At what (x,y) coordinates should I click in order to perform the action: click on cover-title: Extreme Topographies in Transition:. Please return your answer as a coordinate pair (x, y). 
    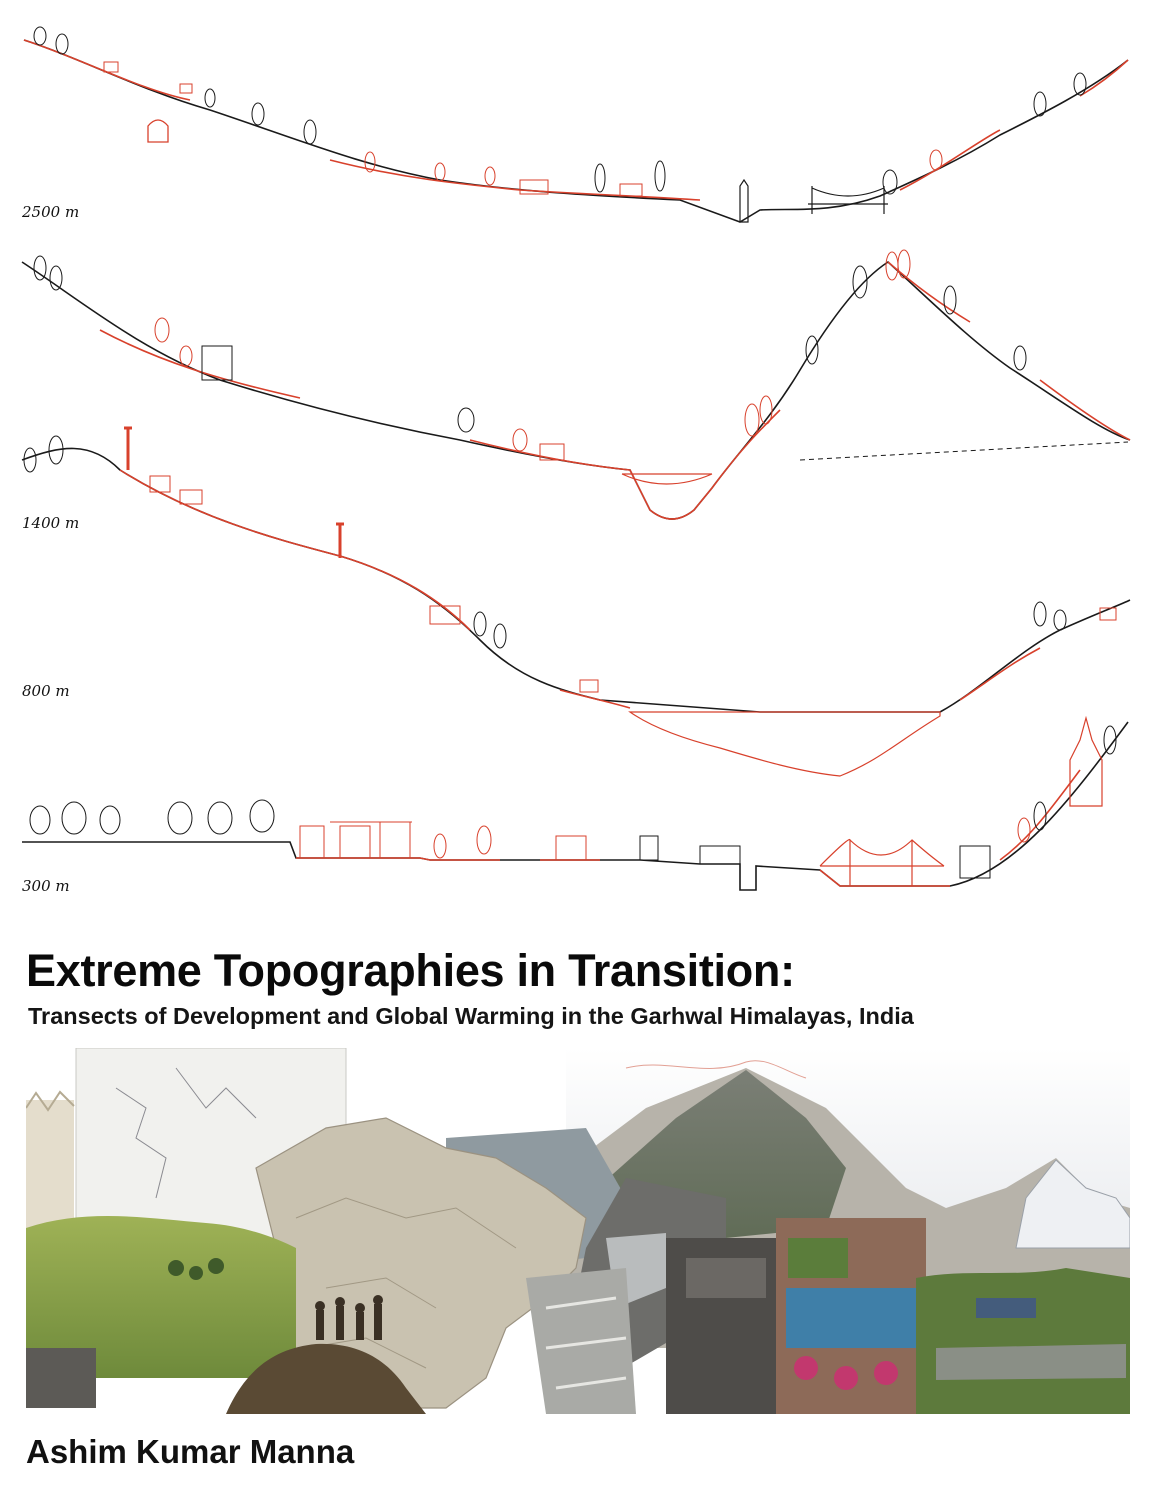
    Looking at the image, I should click on (410, 970).